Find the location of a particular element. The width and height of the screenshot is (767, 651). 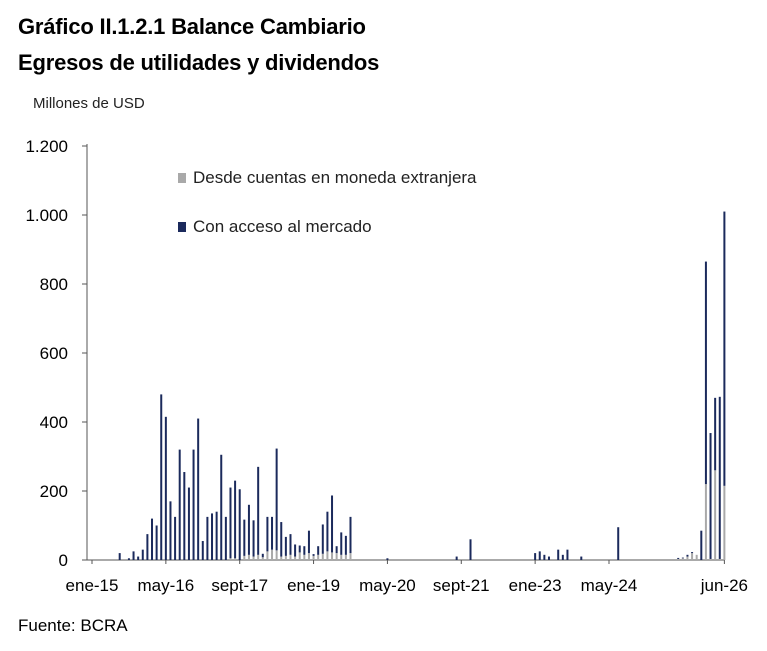

y-tick-label: 0 is located at coordinates (63, 560).